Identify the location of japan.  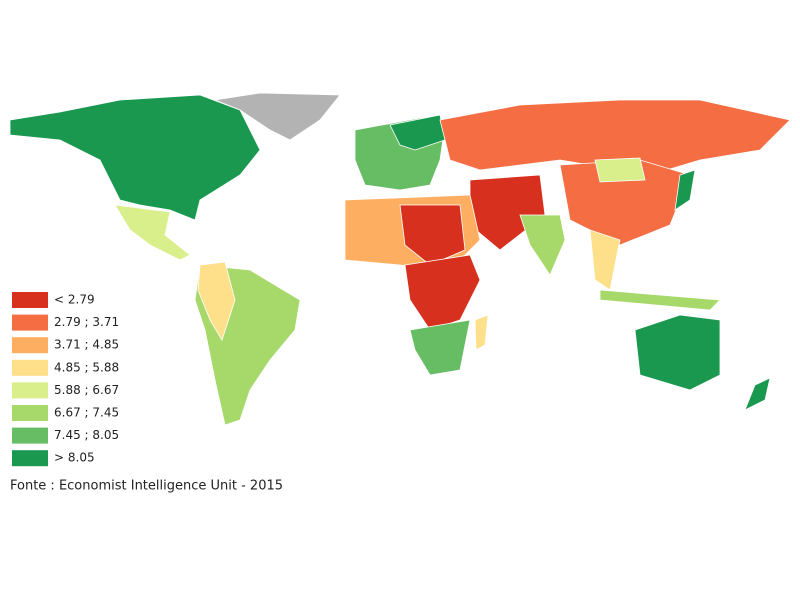
(685, 190).